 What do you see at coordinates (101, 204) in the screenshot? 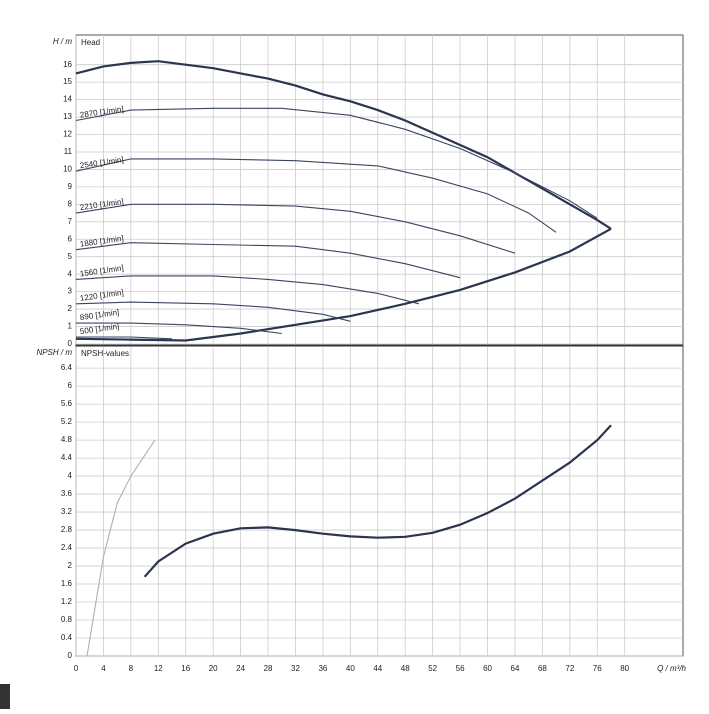
I see `curve-label: 2210 [1/min]` at bounding box center [101, 204].